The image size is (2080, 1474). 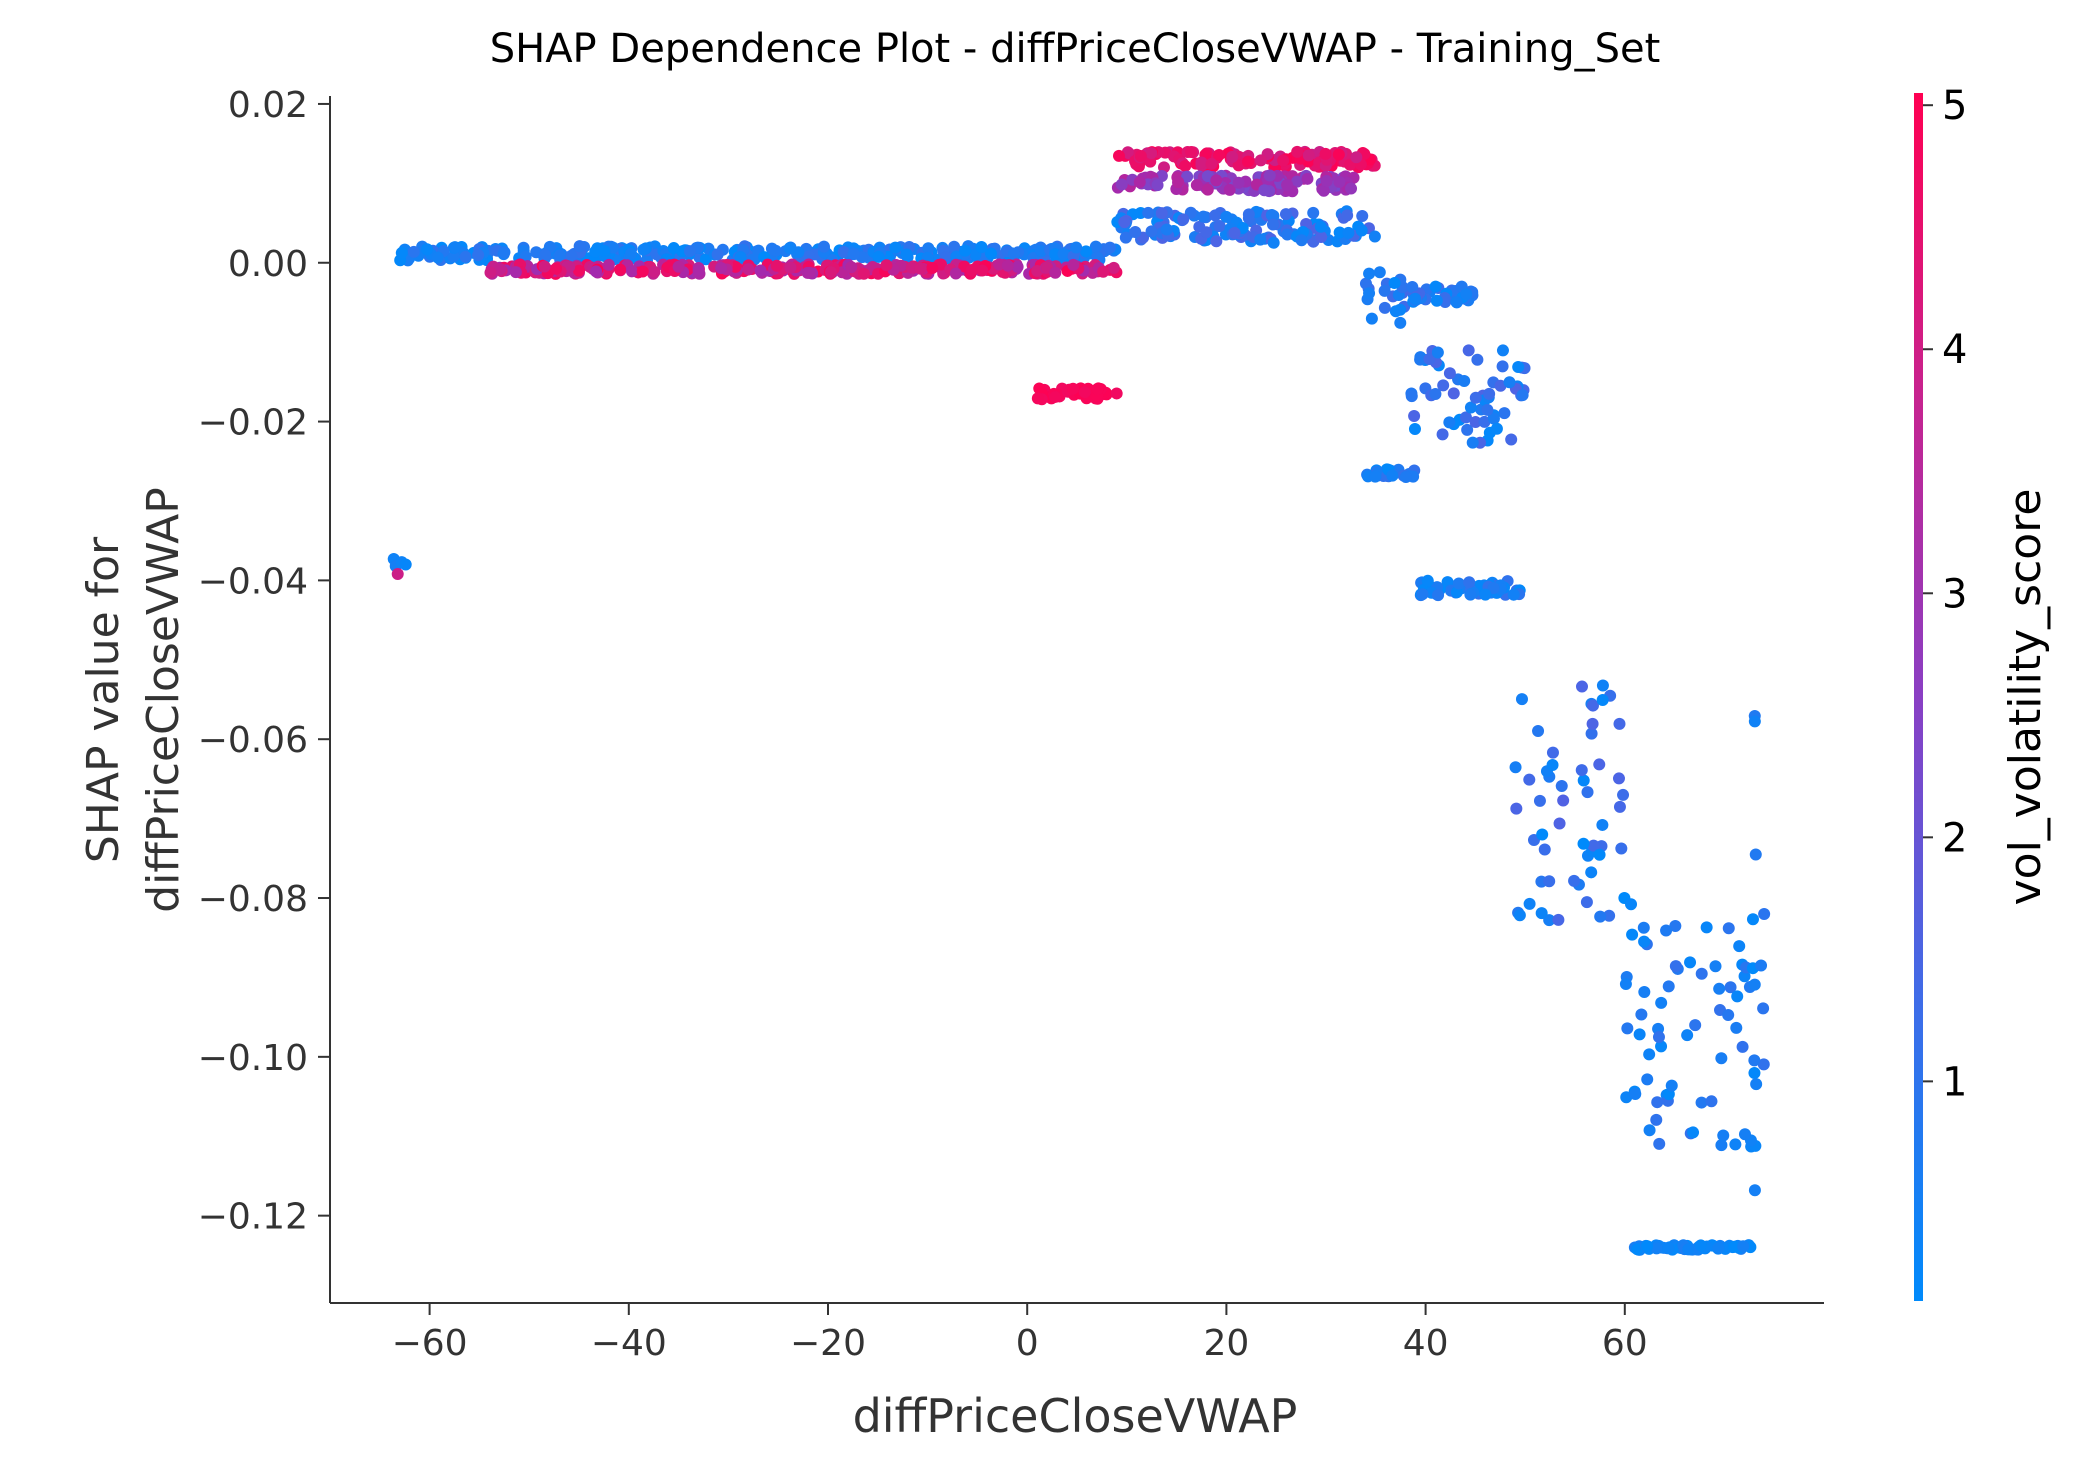 I want to click on colorbar, so click(x=1918, y=697).